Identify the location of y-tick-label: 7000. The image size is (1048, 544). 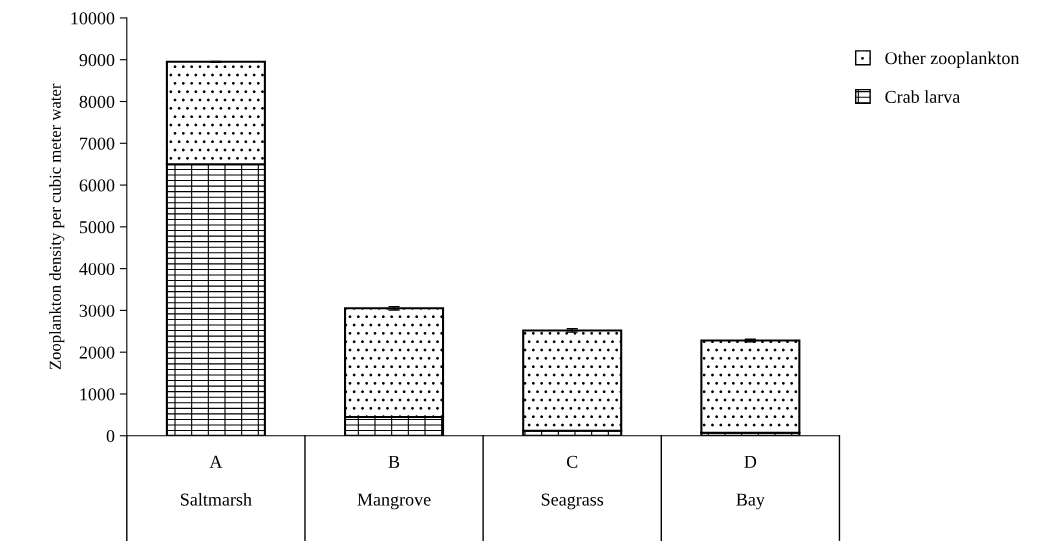
(97, 143).